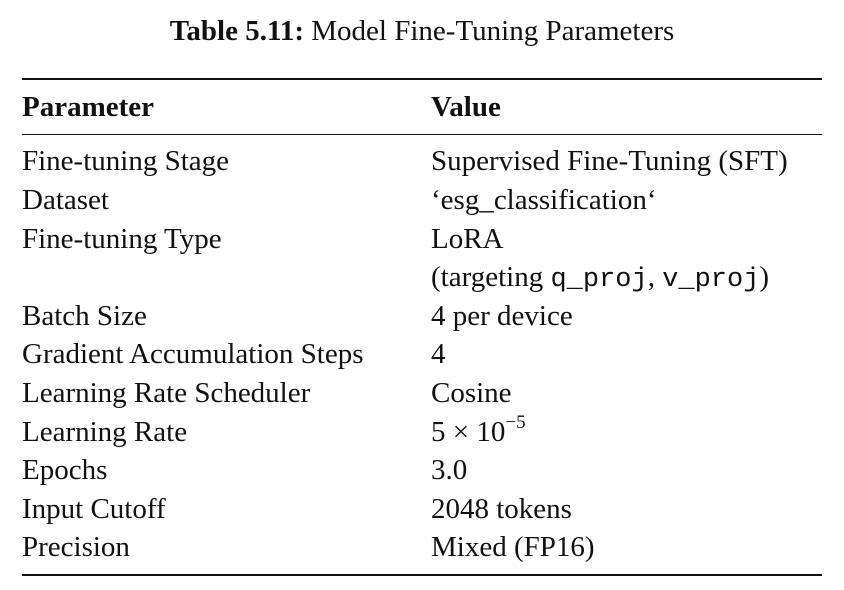 The height and width of the screenshot is (590, 844). I want to click on code-q-proj: q_proj, so click(599, 280).